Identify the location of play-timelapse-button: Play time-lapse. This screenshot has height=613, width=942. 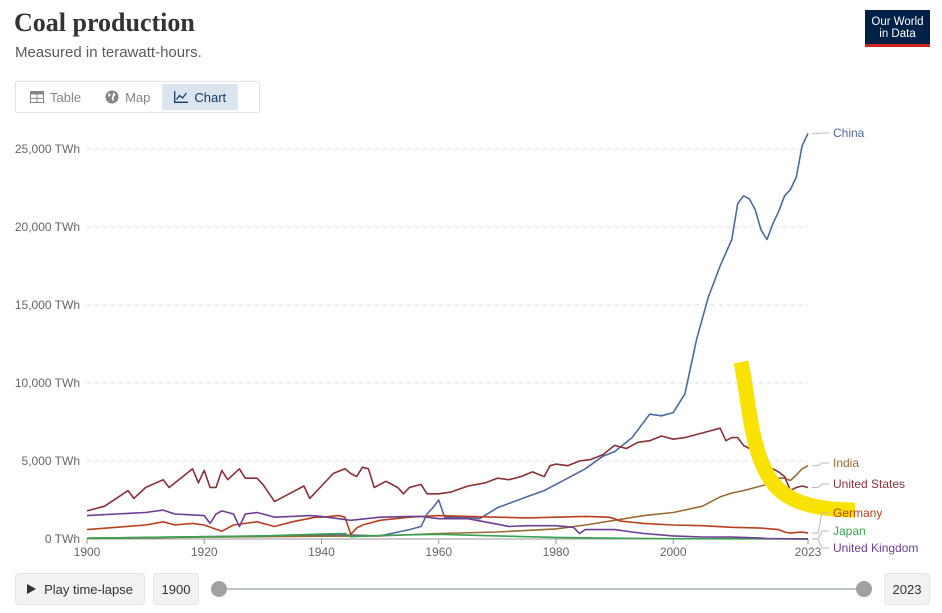
(80, 589).